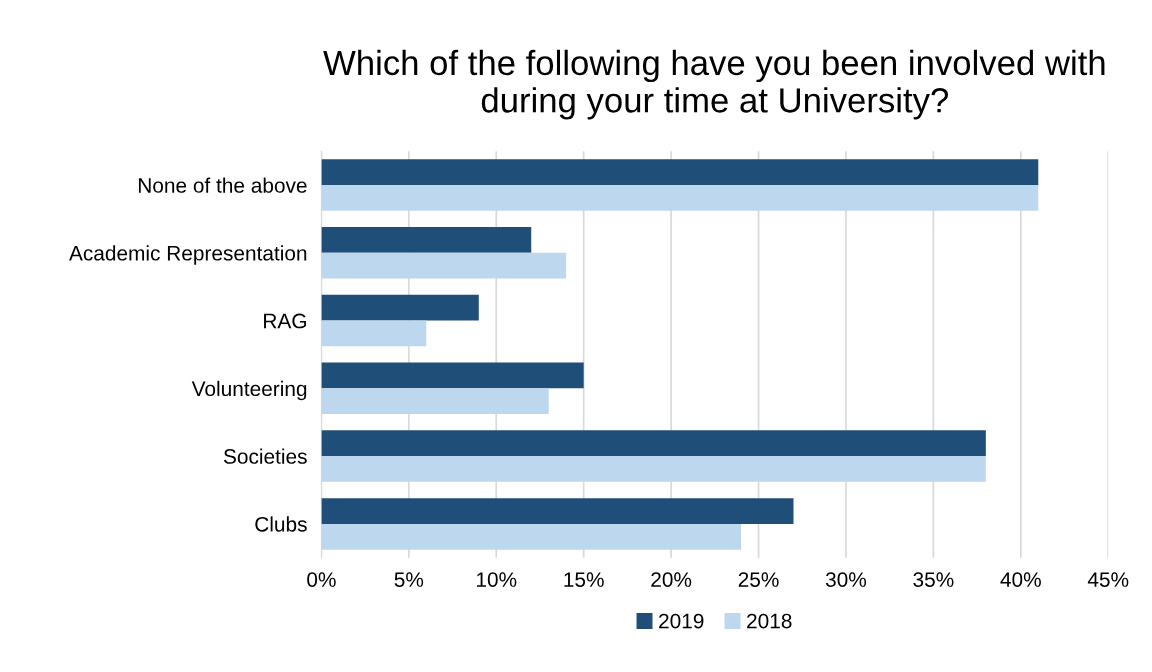 The width and height of the screenshot is (1152, 672). I want to click on legend-label: 2018, so click(769, 621).